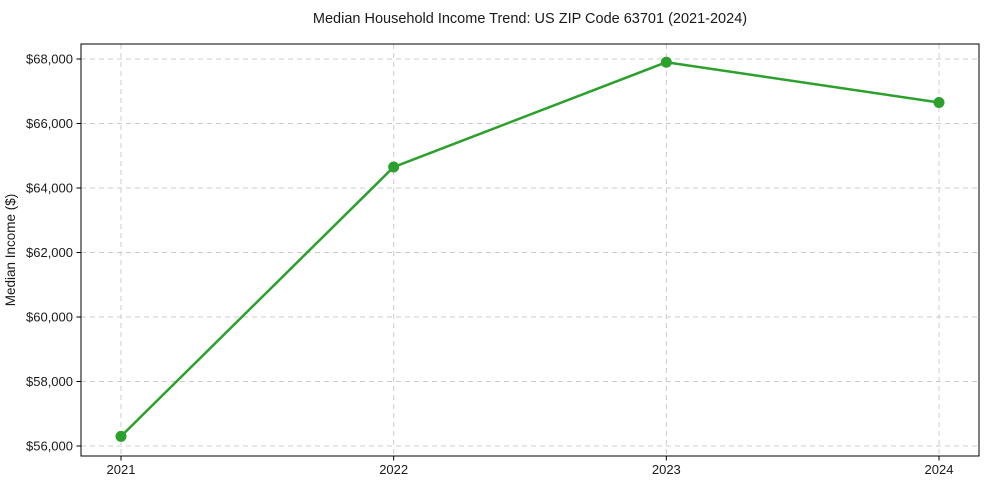 Image resolution: width=989 pixels, height=490 pixels. Describe the element at coordinates (666, 62) in the screenshot. I see `data-point-2023` at that location.